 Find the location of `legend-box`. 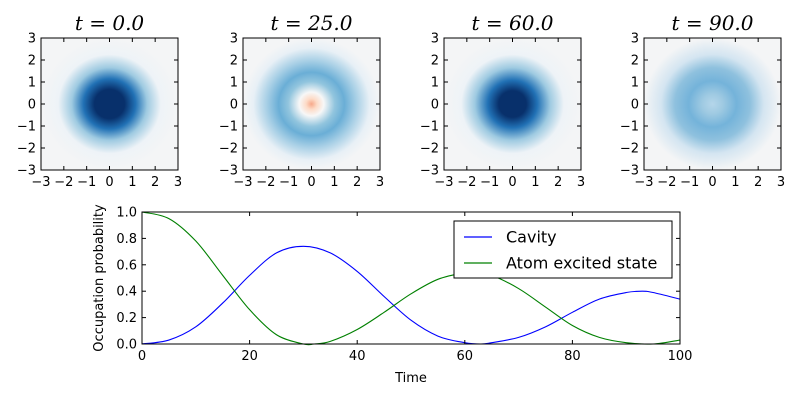

legend-box is located at coordinates (563, 249).